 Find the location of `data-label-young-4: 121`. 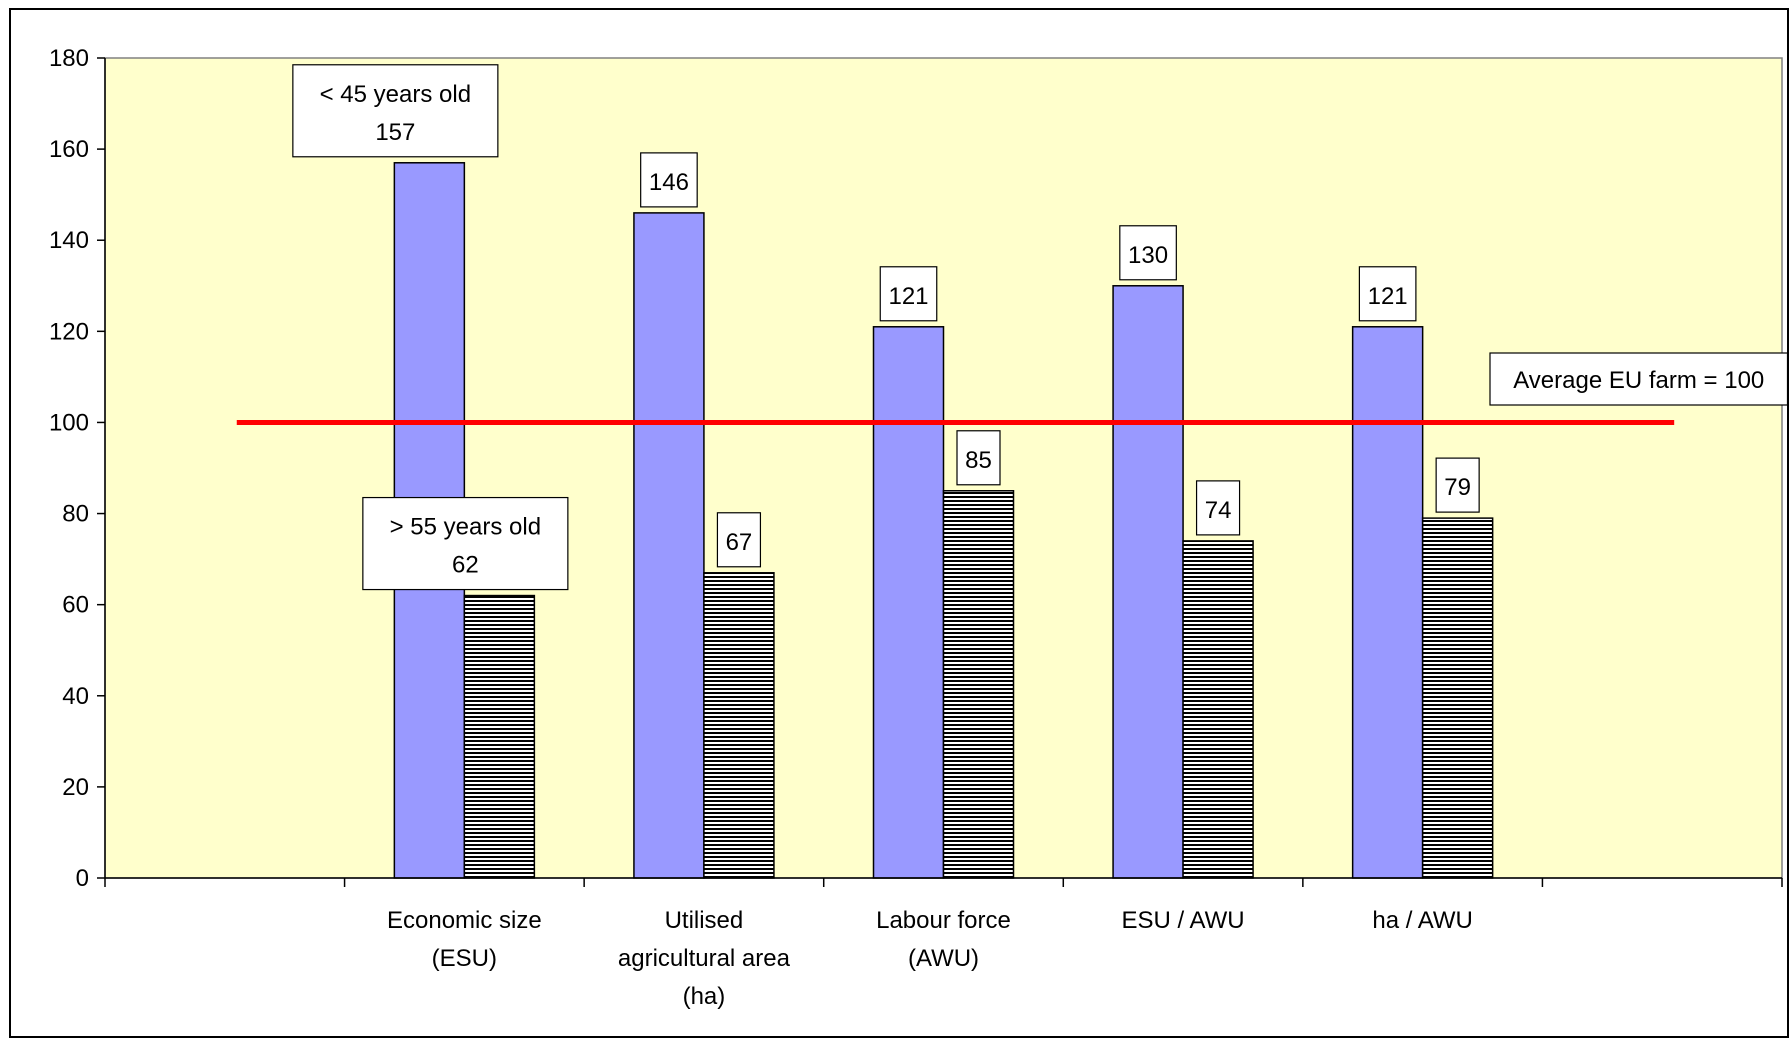

data-label-young-4: 121 is located at coordinates (1388, 296).